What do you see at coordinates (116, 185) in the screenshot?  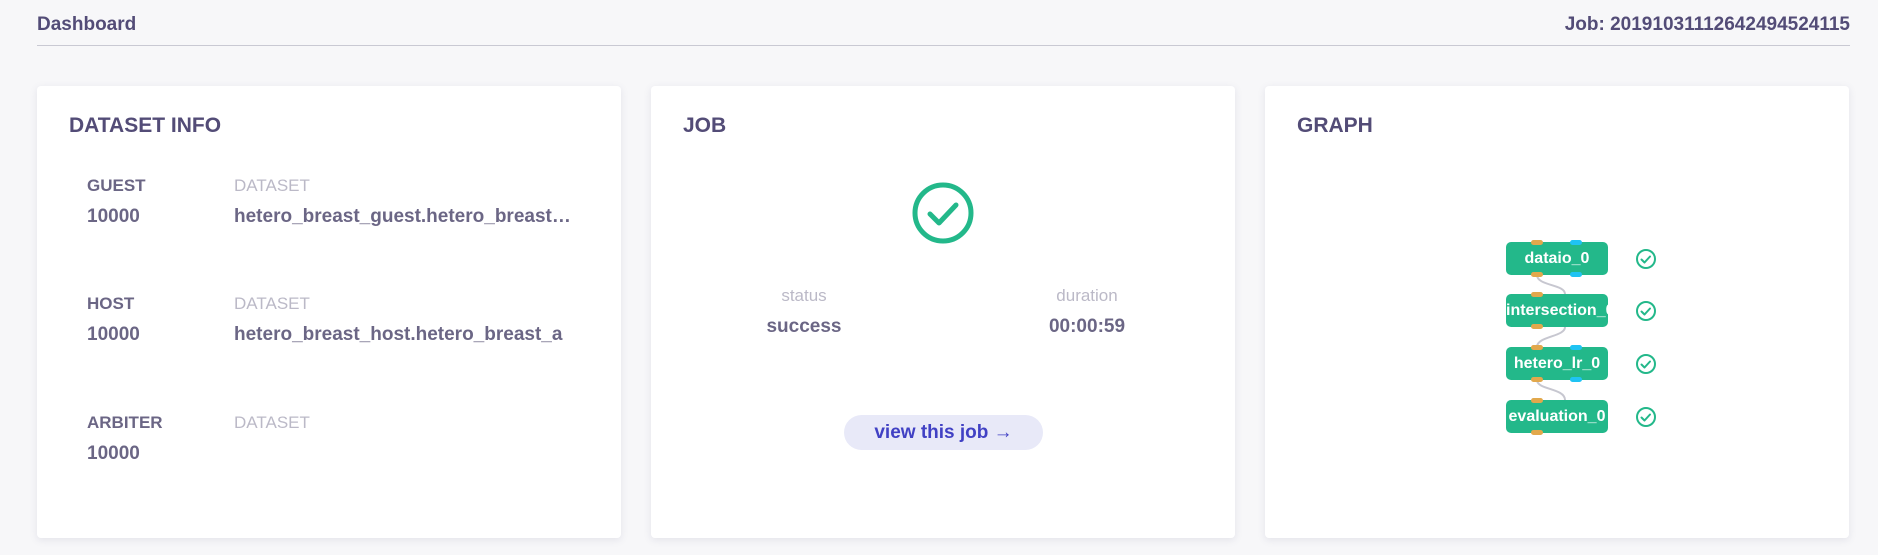 I see `role-label: GUEST` at bounding box center [116, 185].